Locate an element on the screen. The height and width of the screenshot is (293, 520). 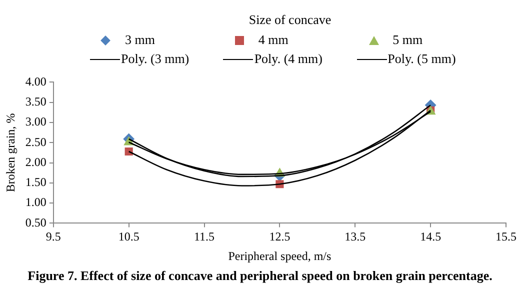
x-tick-label: 11.5 is located at coordinates (204, 237).